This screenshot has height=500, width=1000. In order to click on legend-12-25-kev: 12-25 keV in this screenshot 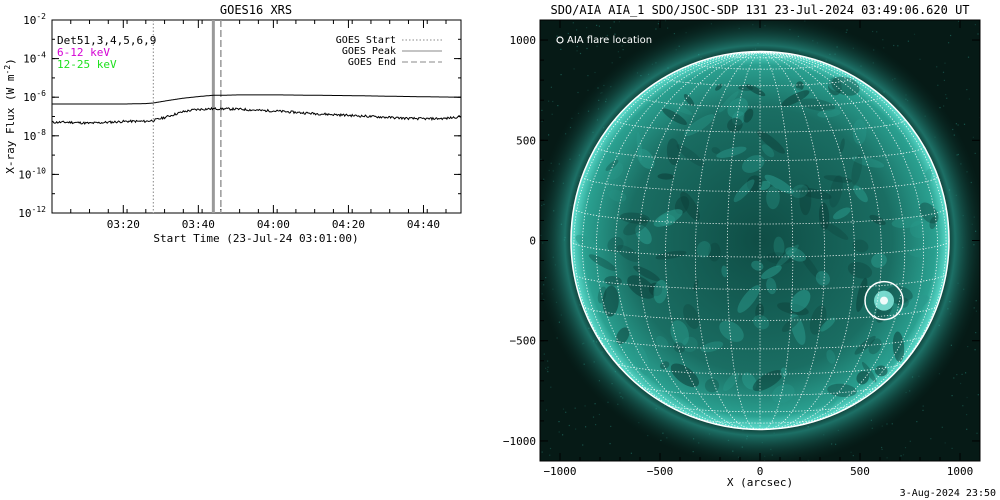, I will do `click(87, 64)`.